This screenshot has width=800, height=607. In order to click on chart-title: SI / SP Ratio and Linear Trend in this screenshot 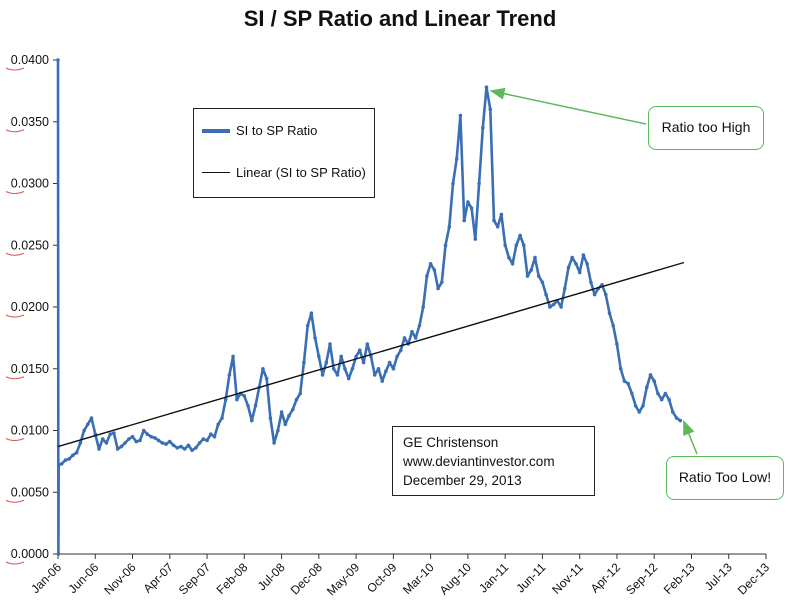, I will do `click(400, 18)`.